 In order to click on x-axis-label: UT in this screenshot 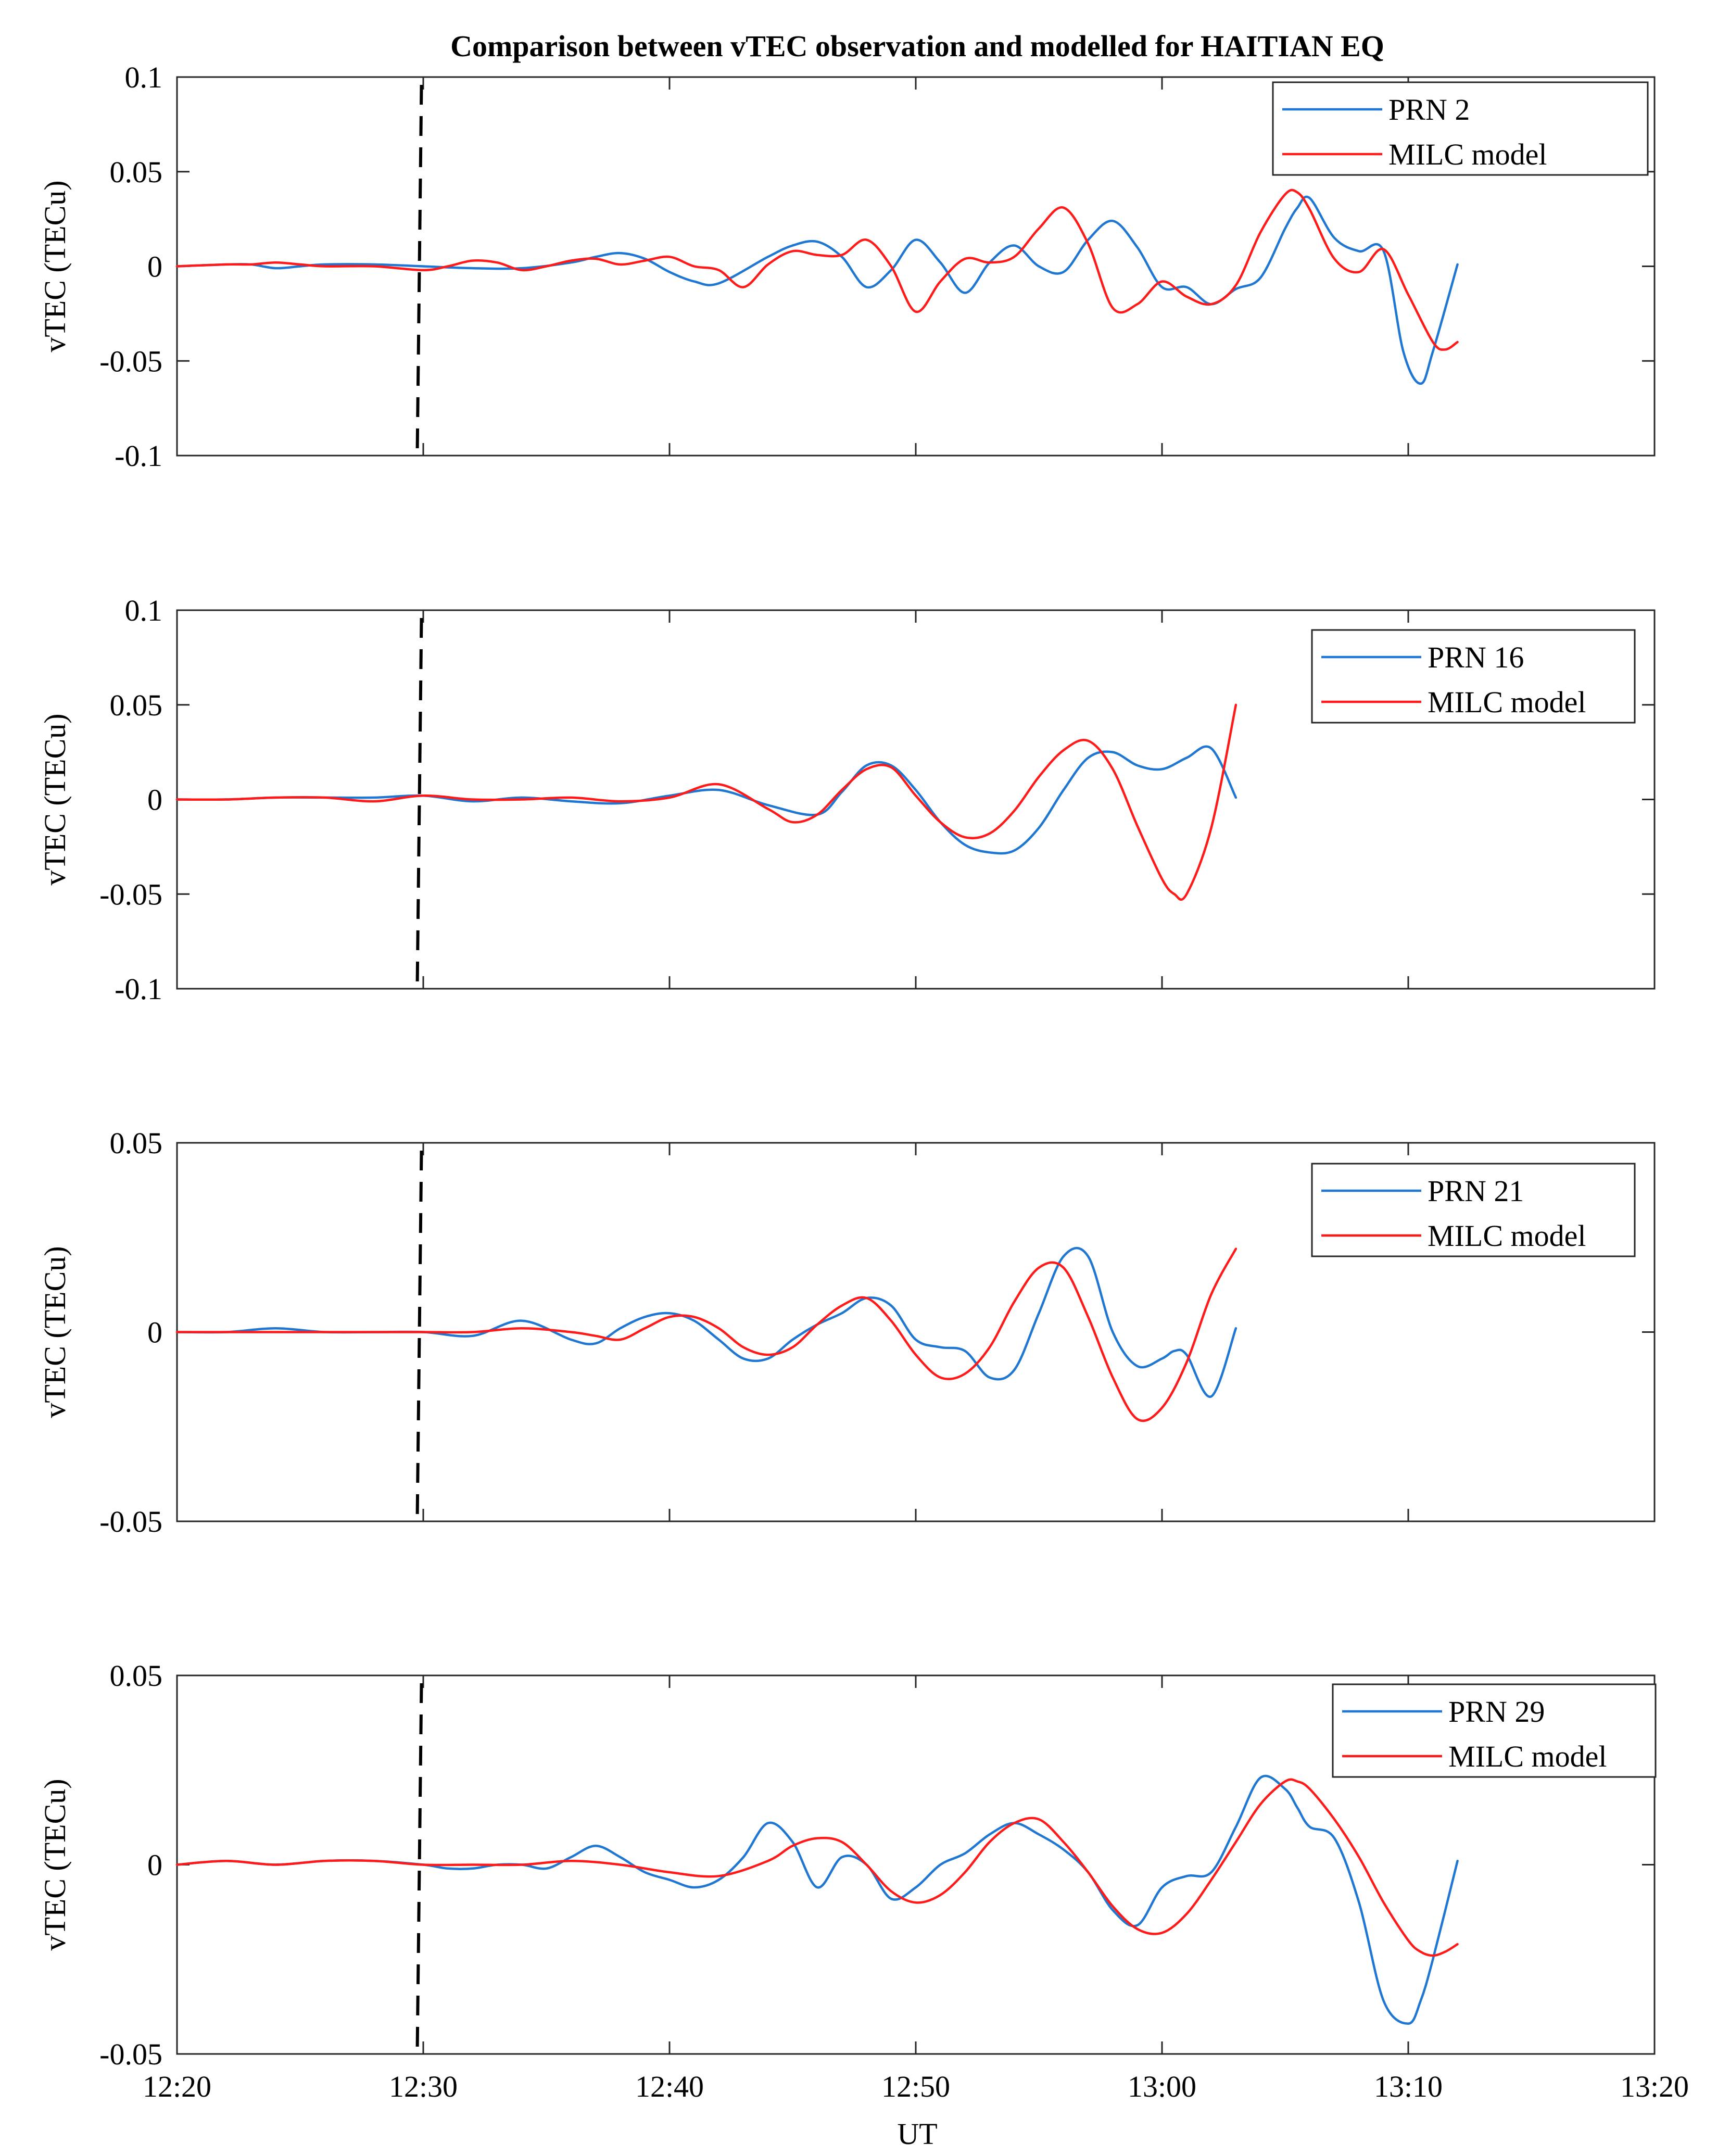, I will do `click(917, 2134)`.